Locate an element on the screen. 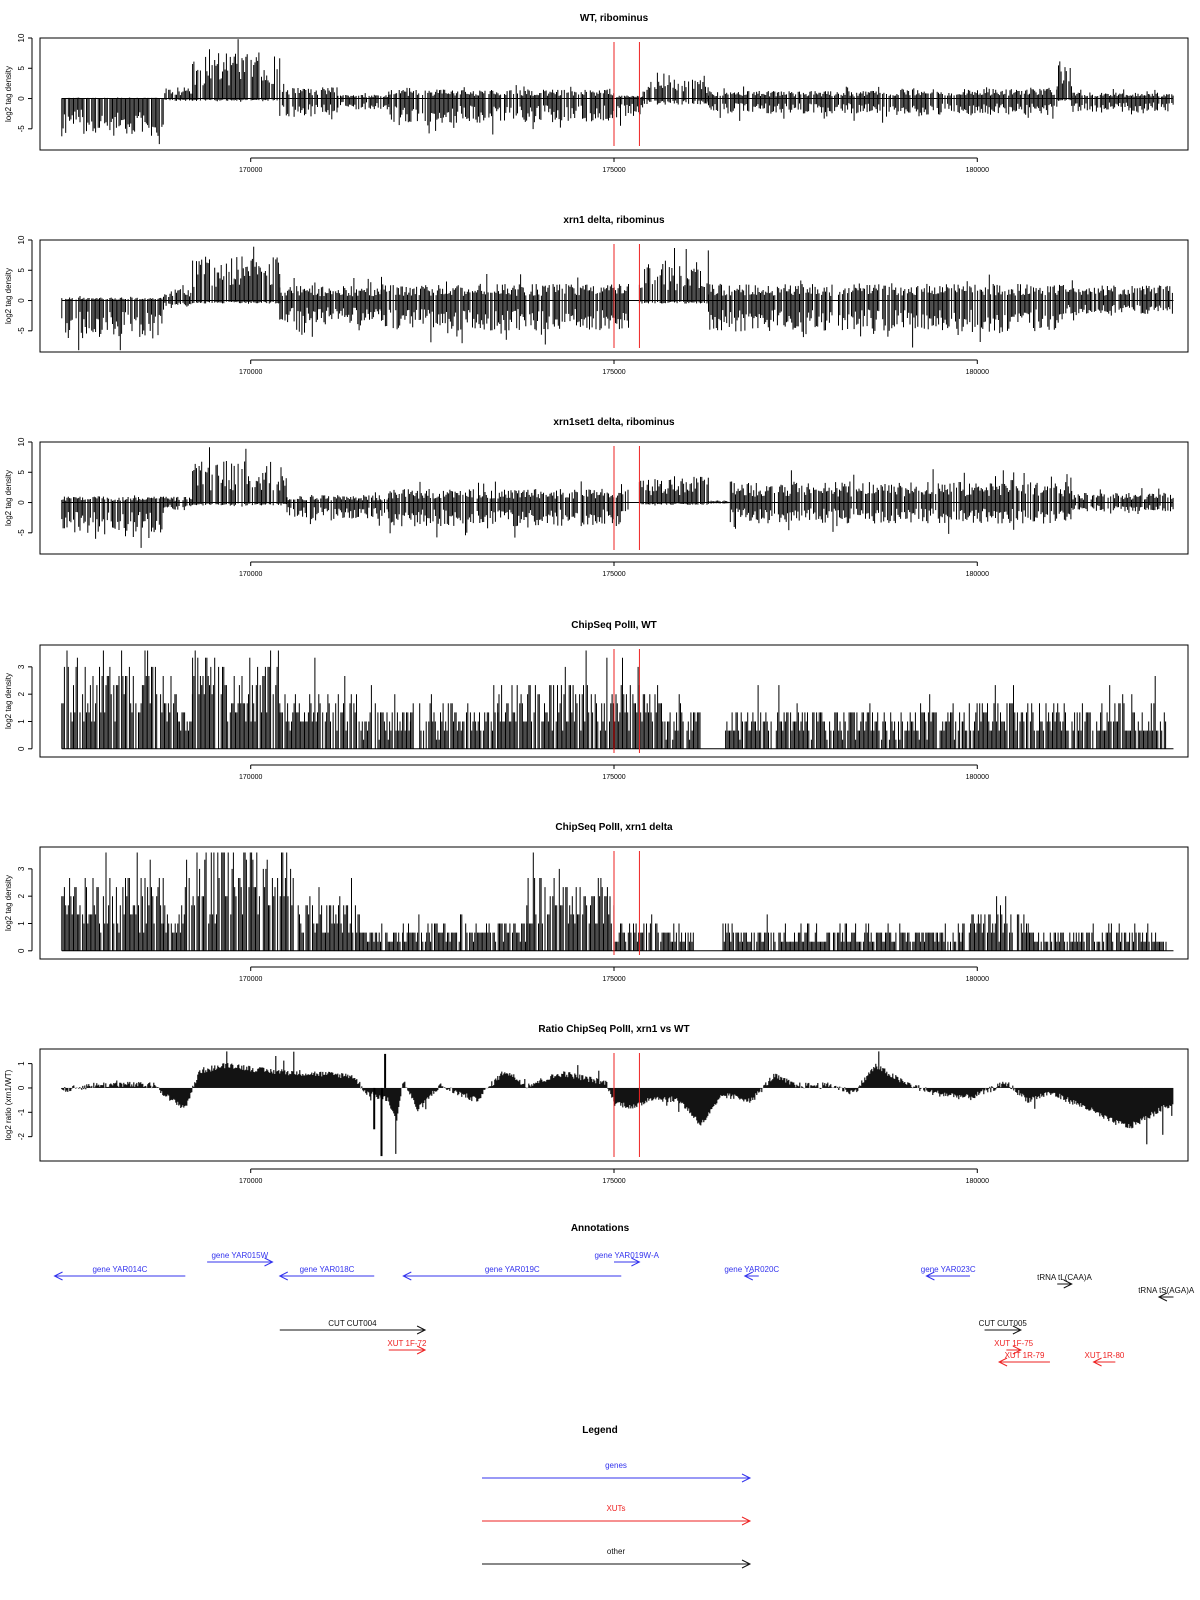  panel-title: ChipSeq PolII, WT is located at coordinates (614, 625).